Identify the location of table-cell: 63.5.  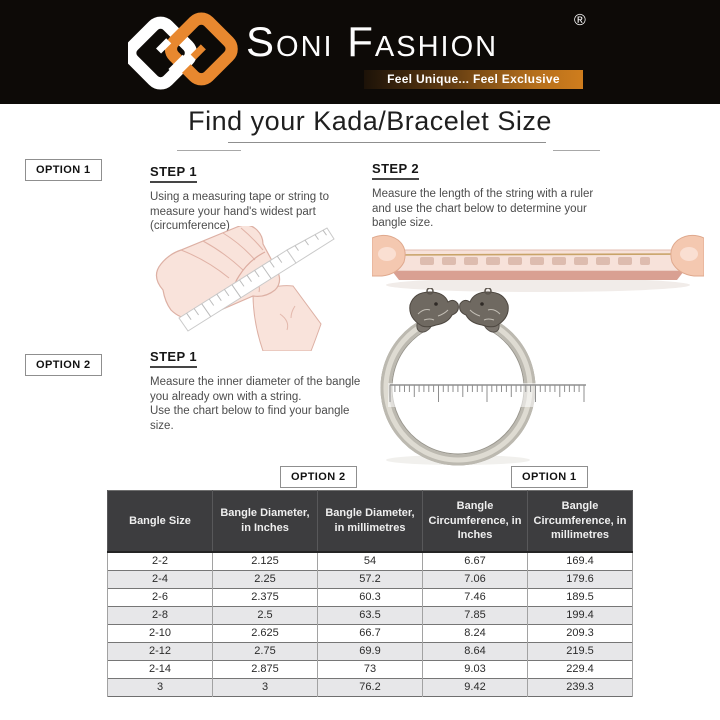
(370, 615).